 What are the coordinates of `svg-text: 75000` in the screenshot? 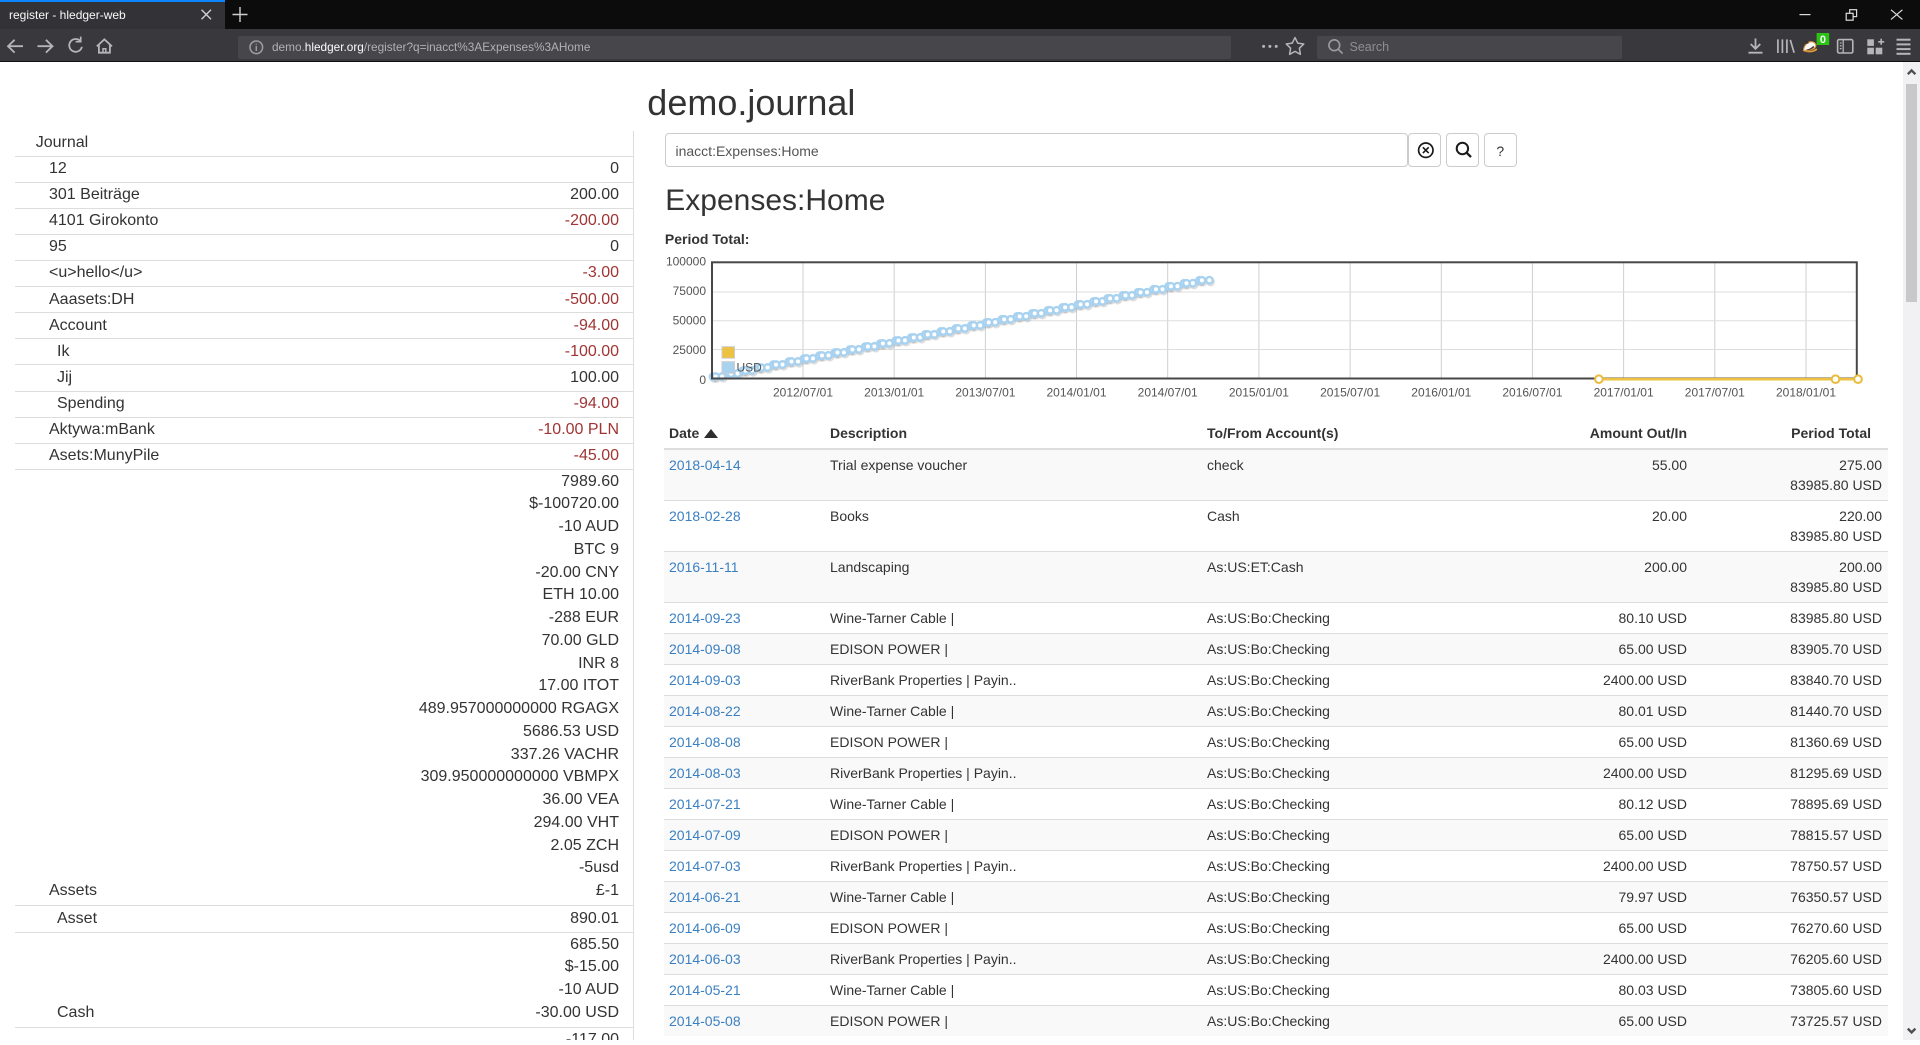 It's located at (690, 291).